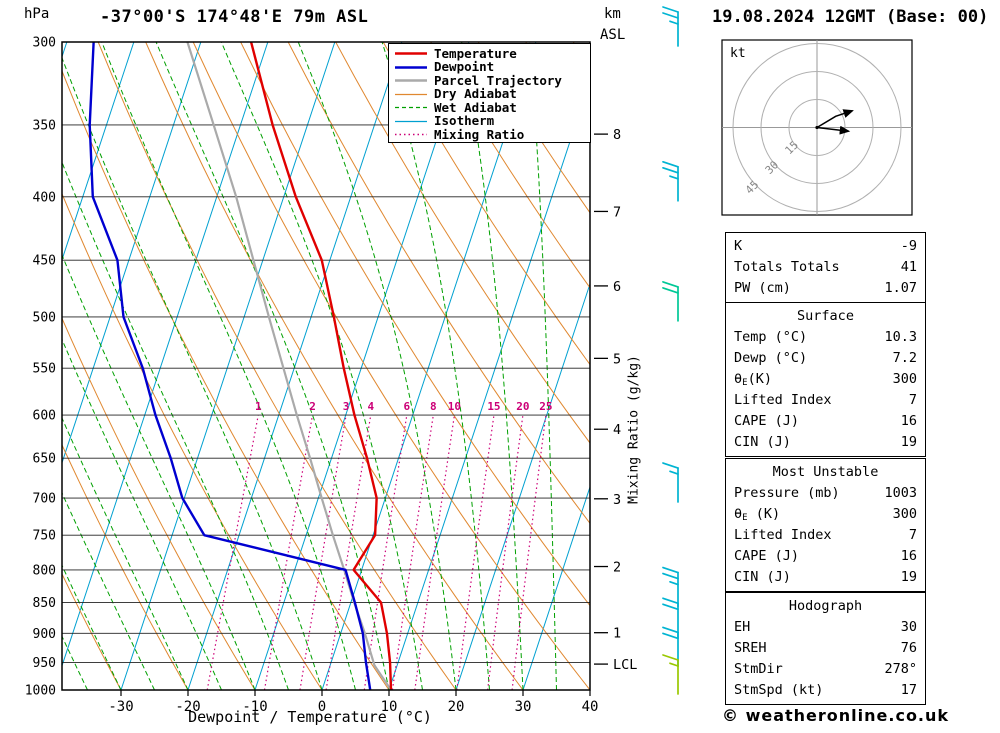  I want to click on svg-text: 750, so click(44, 536).